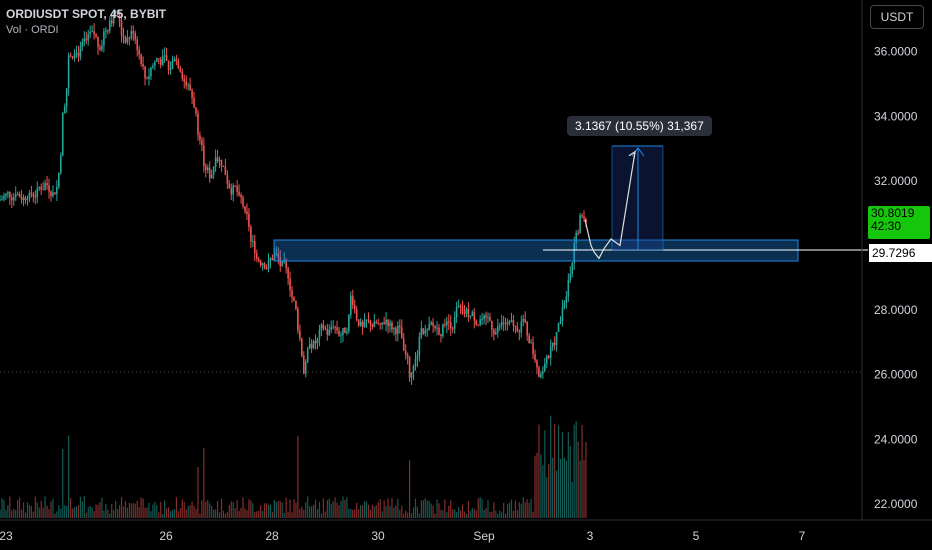 This screenshot has width=932, height=550. What do you see at coordinates (610, 205) in the screenshot?
I see `projection-path` at bounding box center [610, 205].